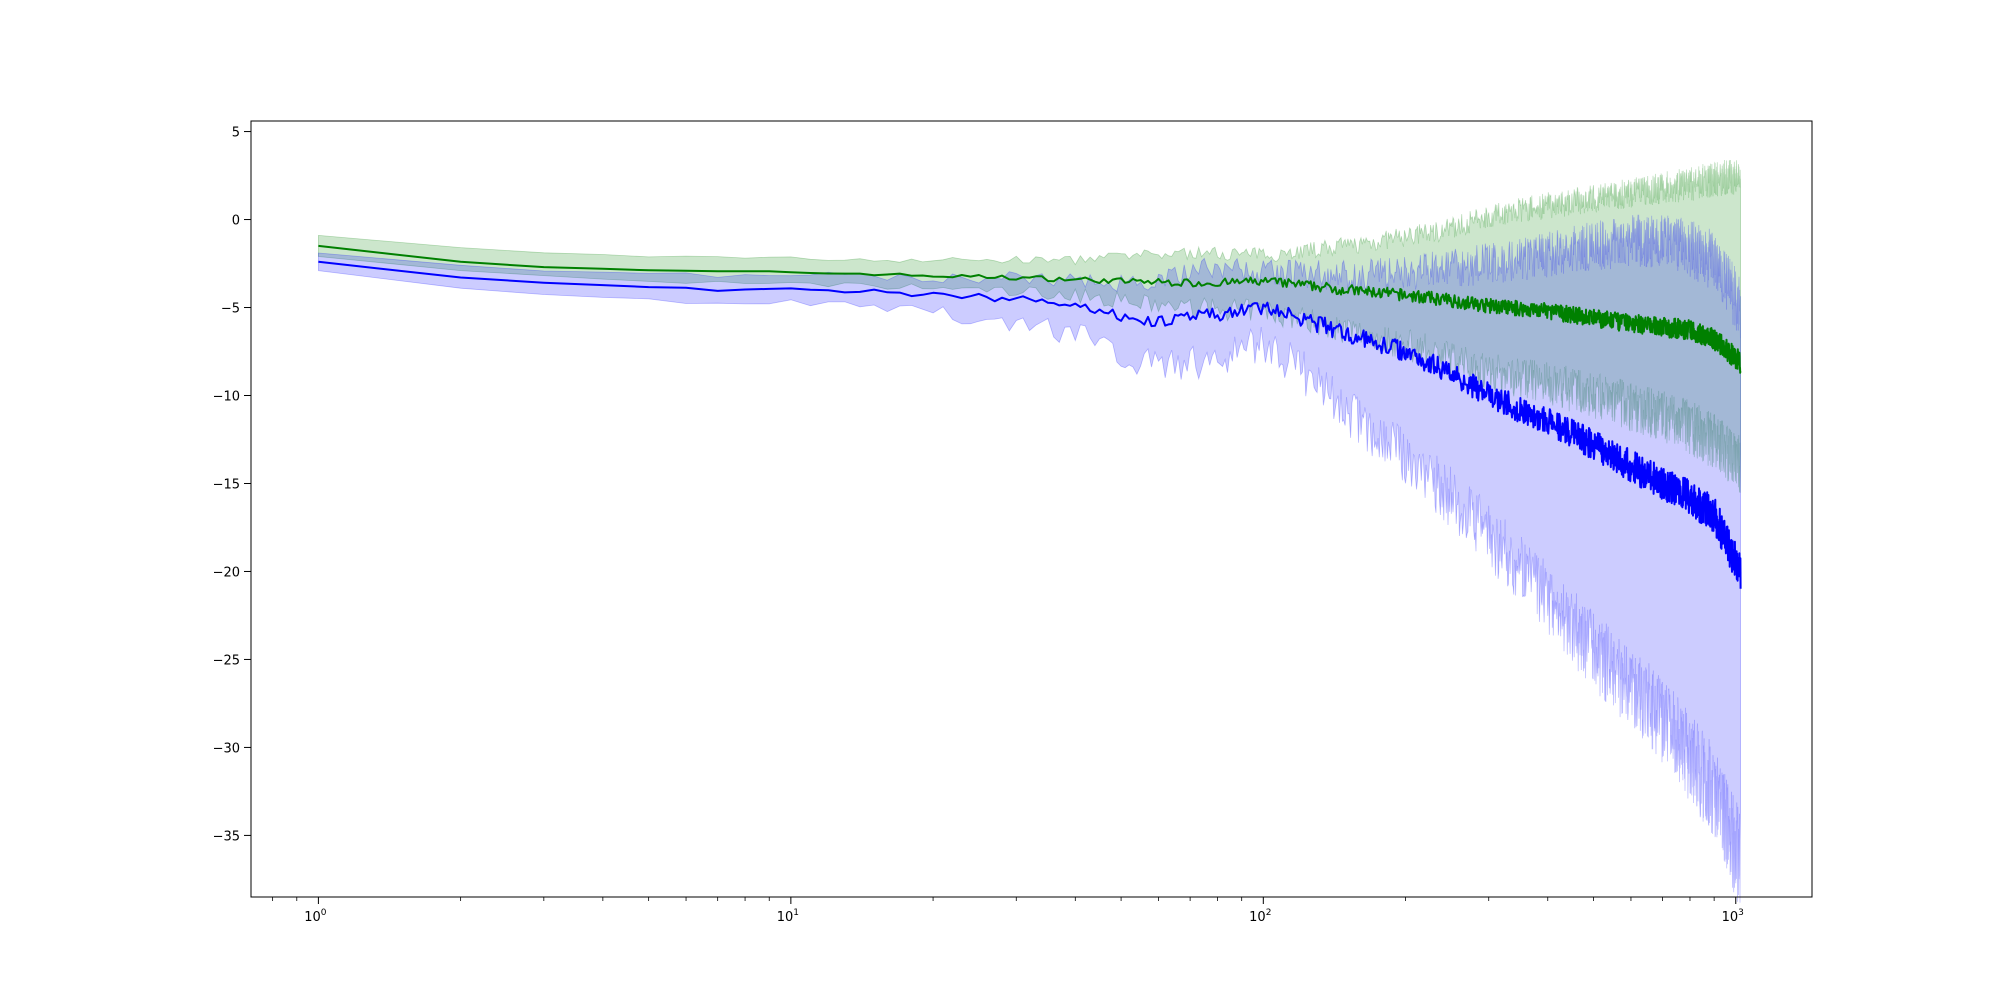  Describe the element at coordinates (226, 484) in the screenshot. I see `y-tick-label-4: −15` at that location.